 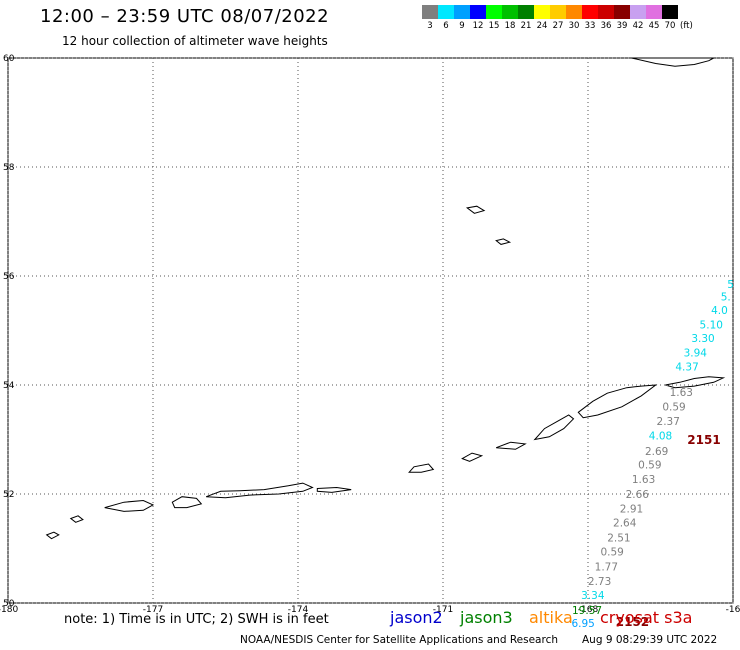 What do you see at coordinates (632, 622) in the screenshot?
I see `pass-time-label: 2152` at bounding box center [632, 622].